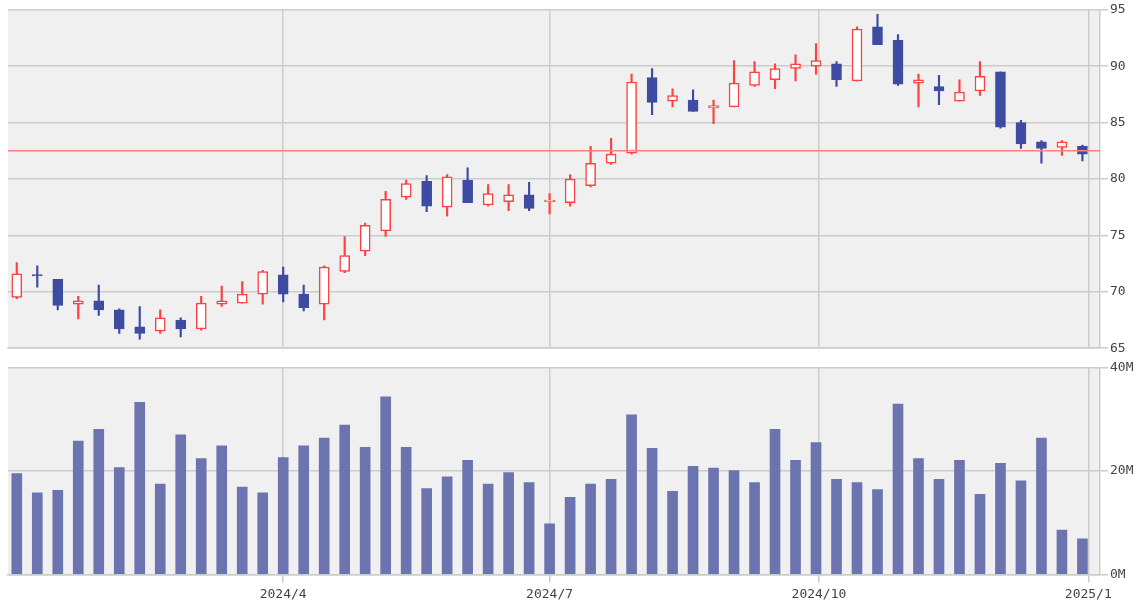 The image size is (1146, 610). Describe the element at coordinates (550, 593) in the screenshot. I see `x-tick-label: 2024/7` at that location.